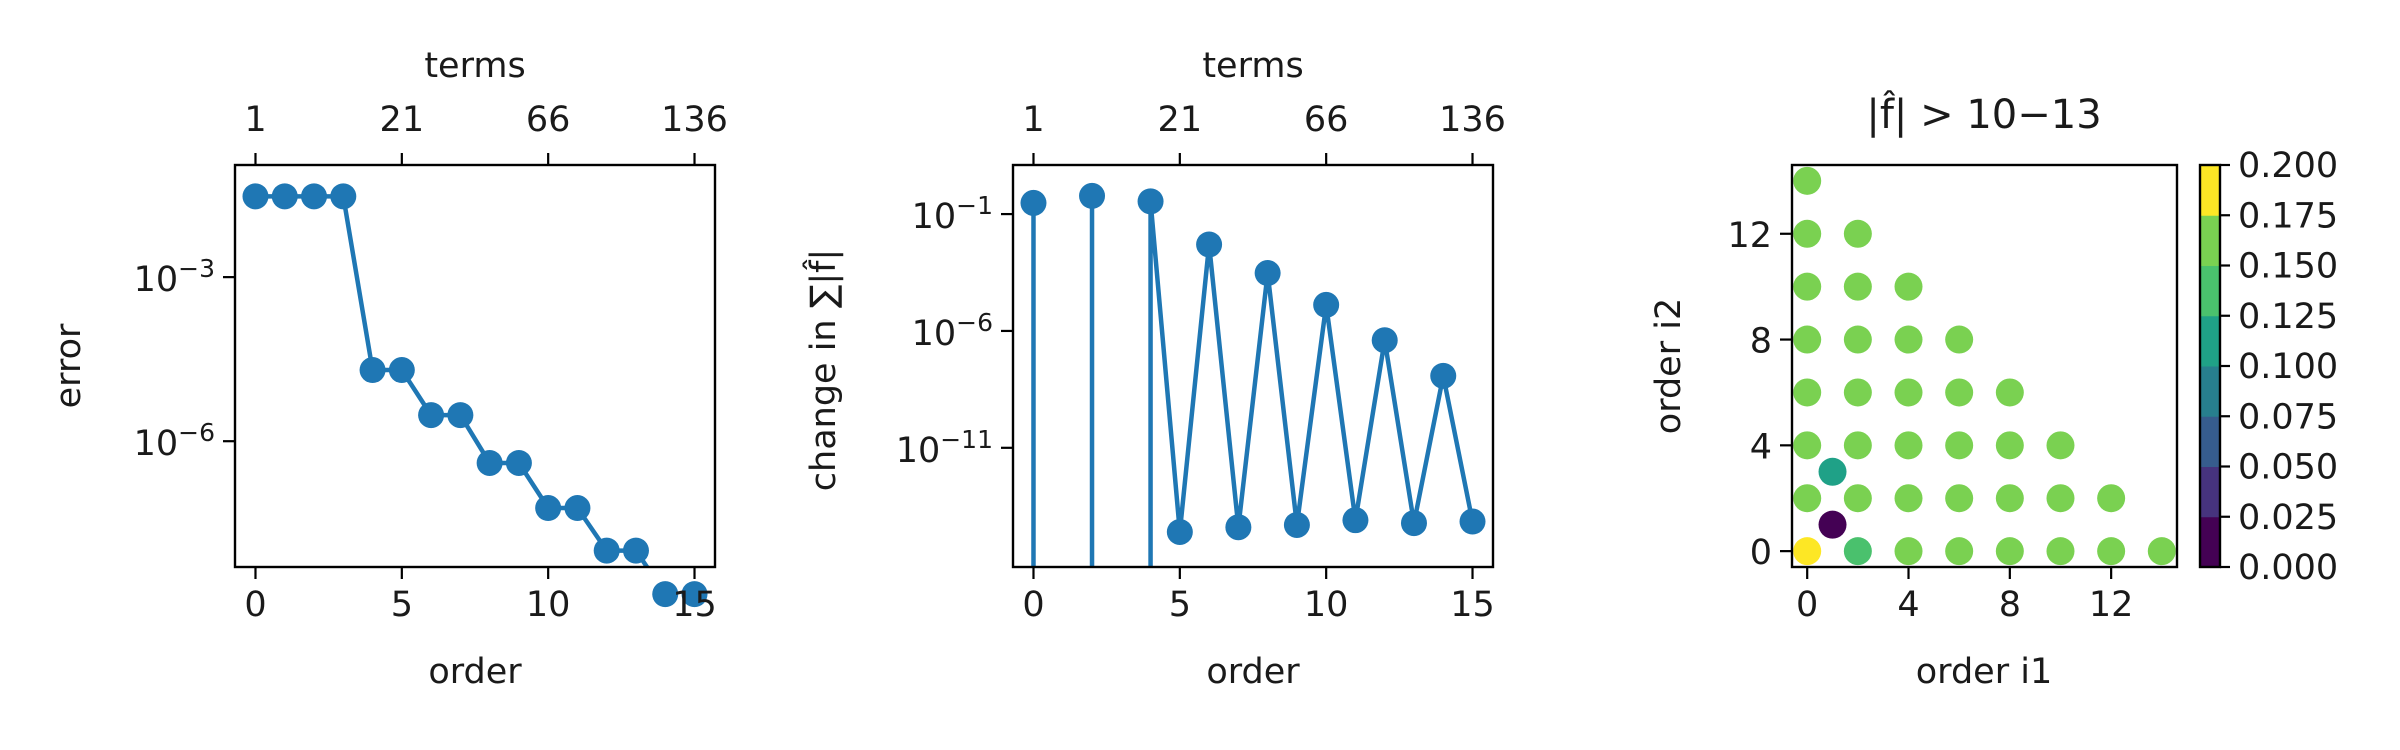  I want to click on error-top-xlabel: terms, so click(474, 66).